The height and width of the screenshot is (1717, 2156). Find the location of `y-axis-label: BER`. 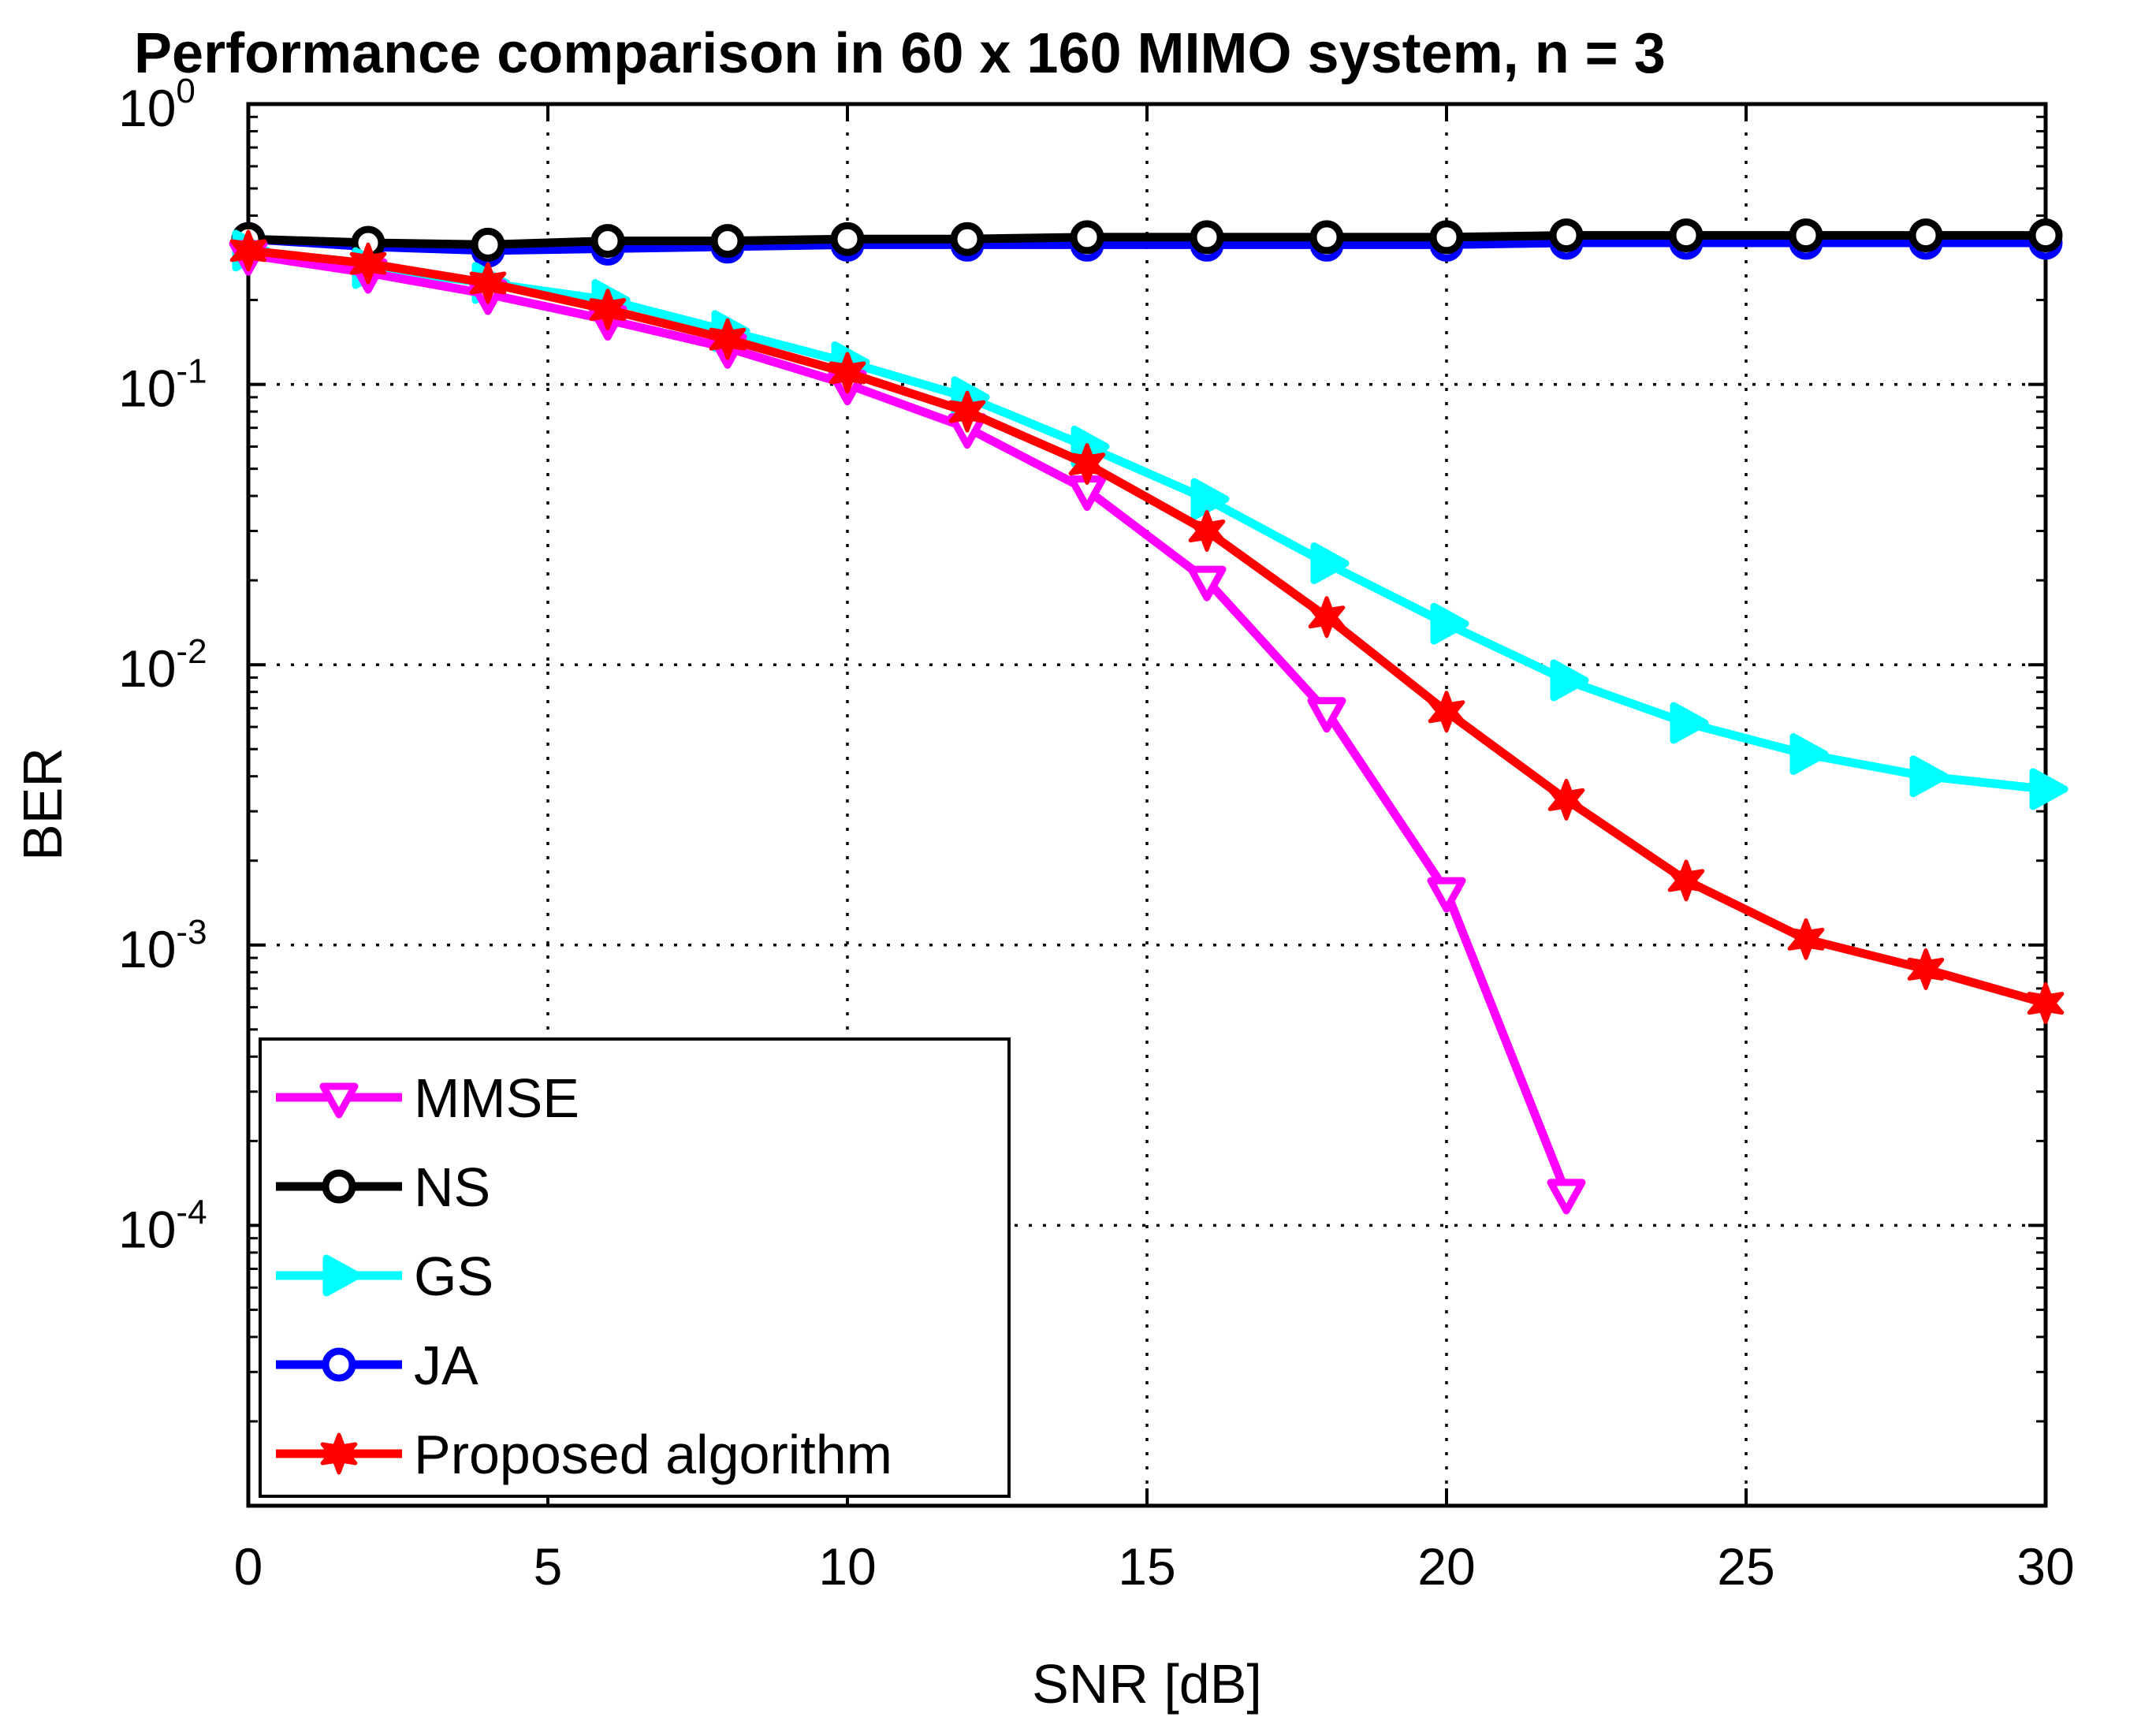

y-axis-label: BER is located at coordinates (43, 804).